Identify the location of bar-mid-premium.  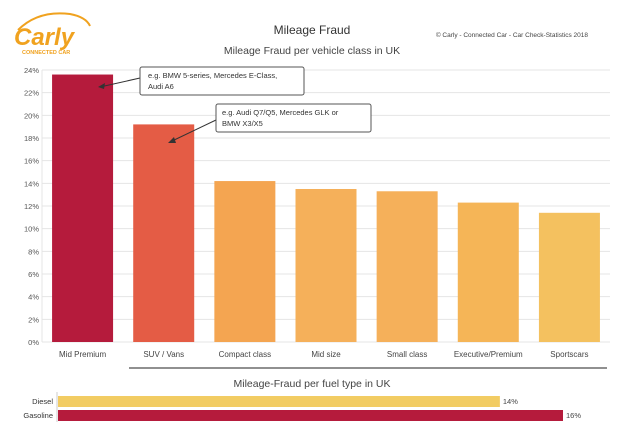
(83, 208).